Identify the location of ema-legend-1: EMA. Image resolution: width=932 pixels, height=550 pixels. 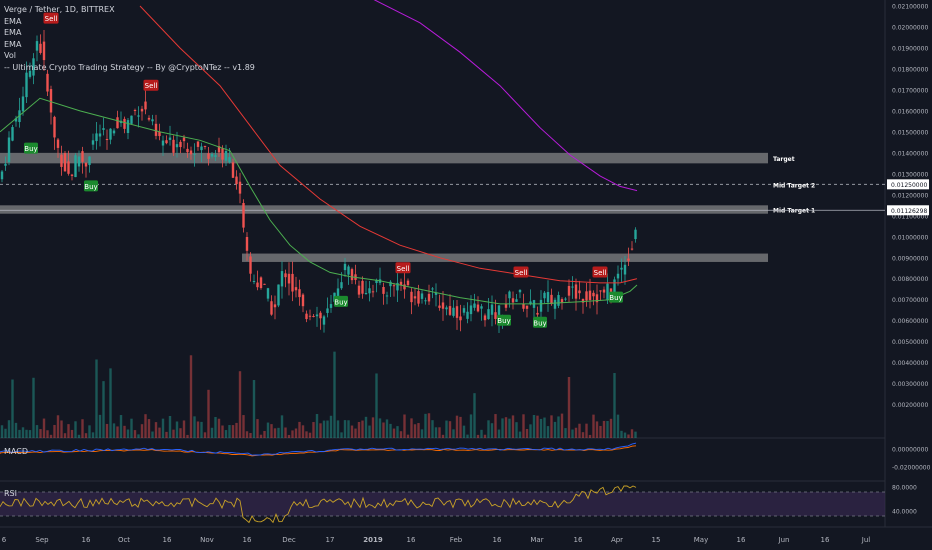
(13, 21).